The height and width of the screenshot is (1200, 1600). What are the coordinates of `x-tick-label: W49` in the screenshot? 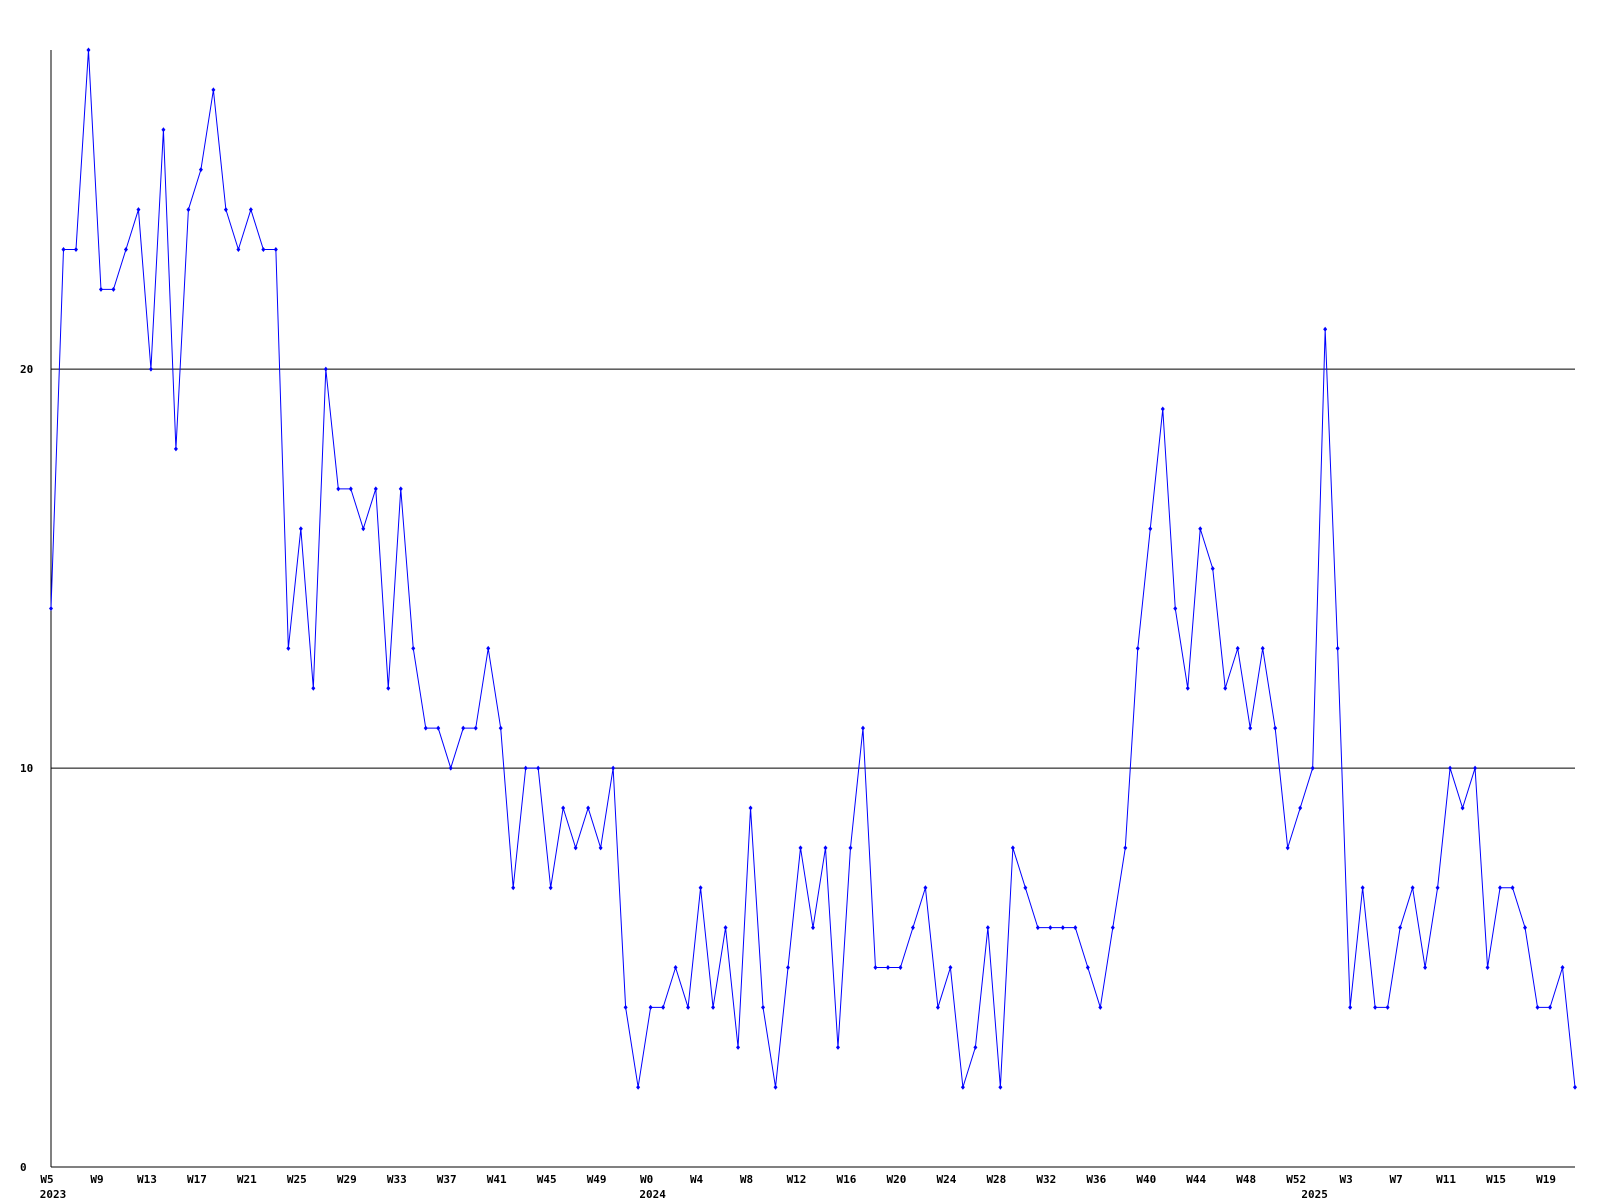 It's located at (597, 1179).